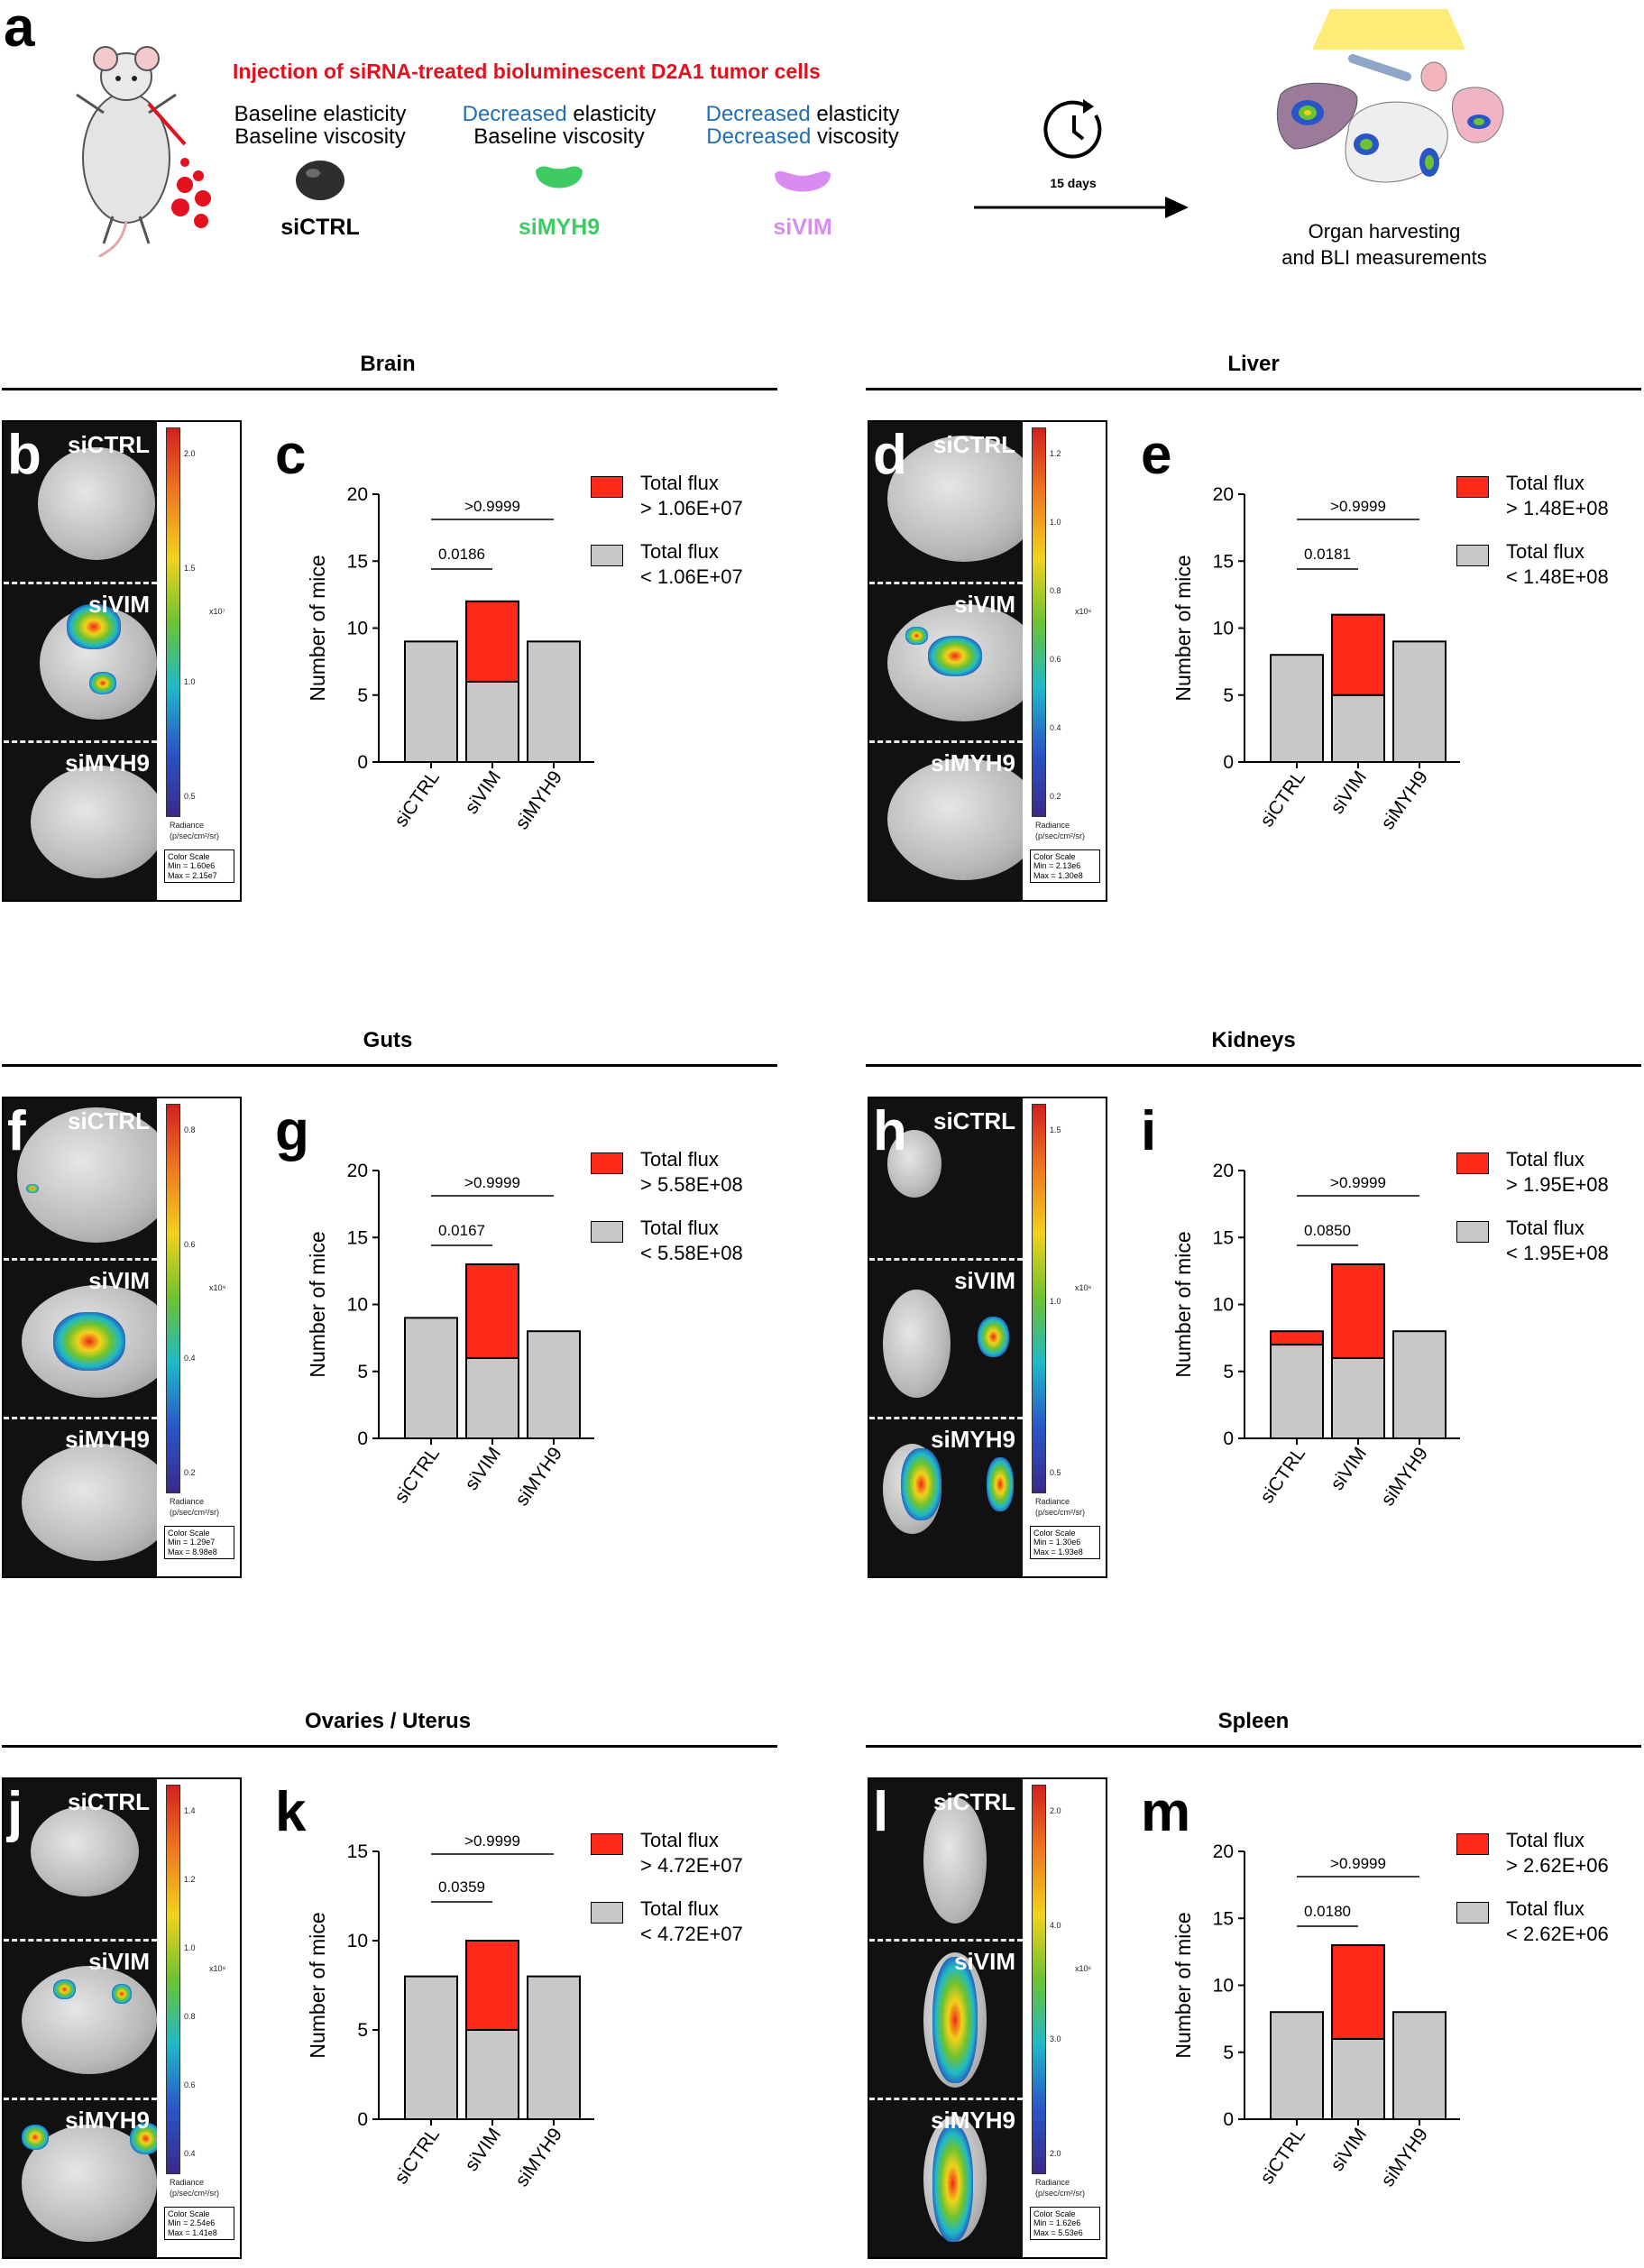 The height and width of the screenshot is (2268, 1644). Describe the element at coordinates (492, 1841) in the screenshot. I see `p-value-top: >0.9999` at that location.